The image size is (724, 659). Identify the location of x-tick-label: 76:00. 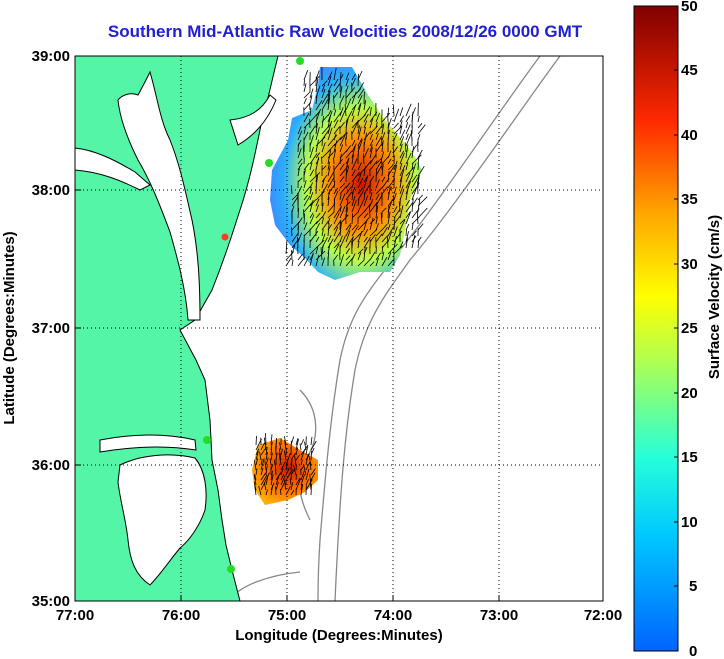
(181, 615).